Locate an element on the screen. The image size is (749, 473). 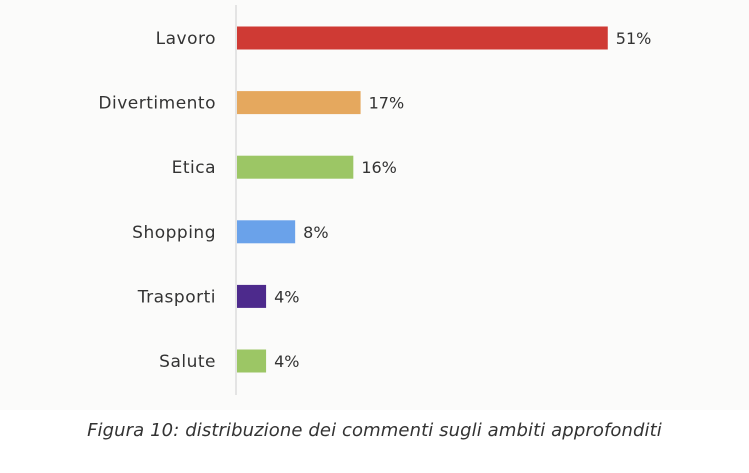
category-label-etica: Etica is located at coordinates (194, 168).